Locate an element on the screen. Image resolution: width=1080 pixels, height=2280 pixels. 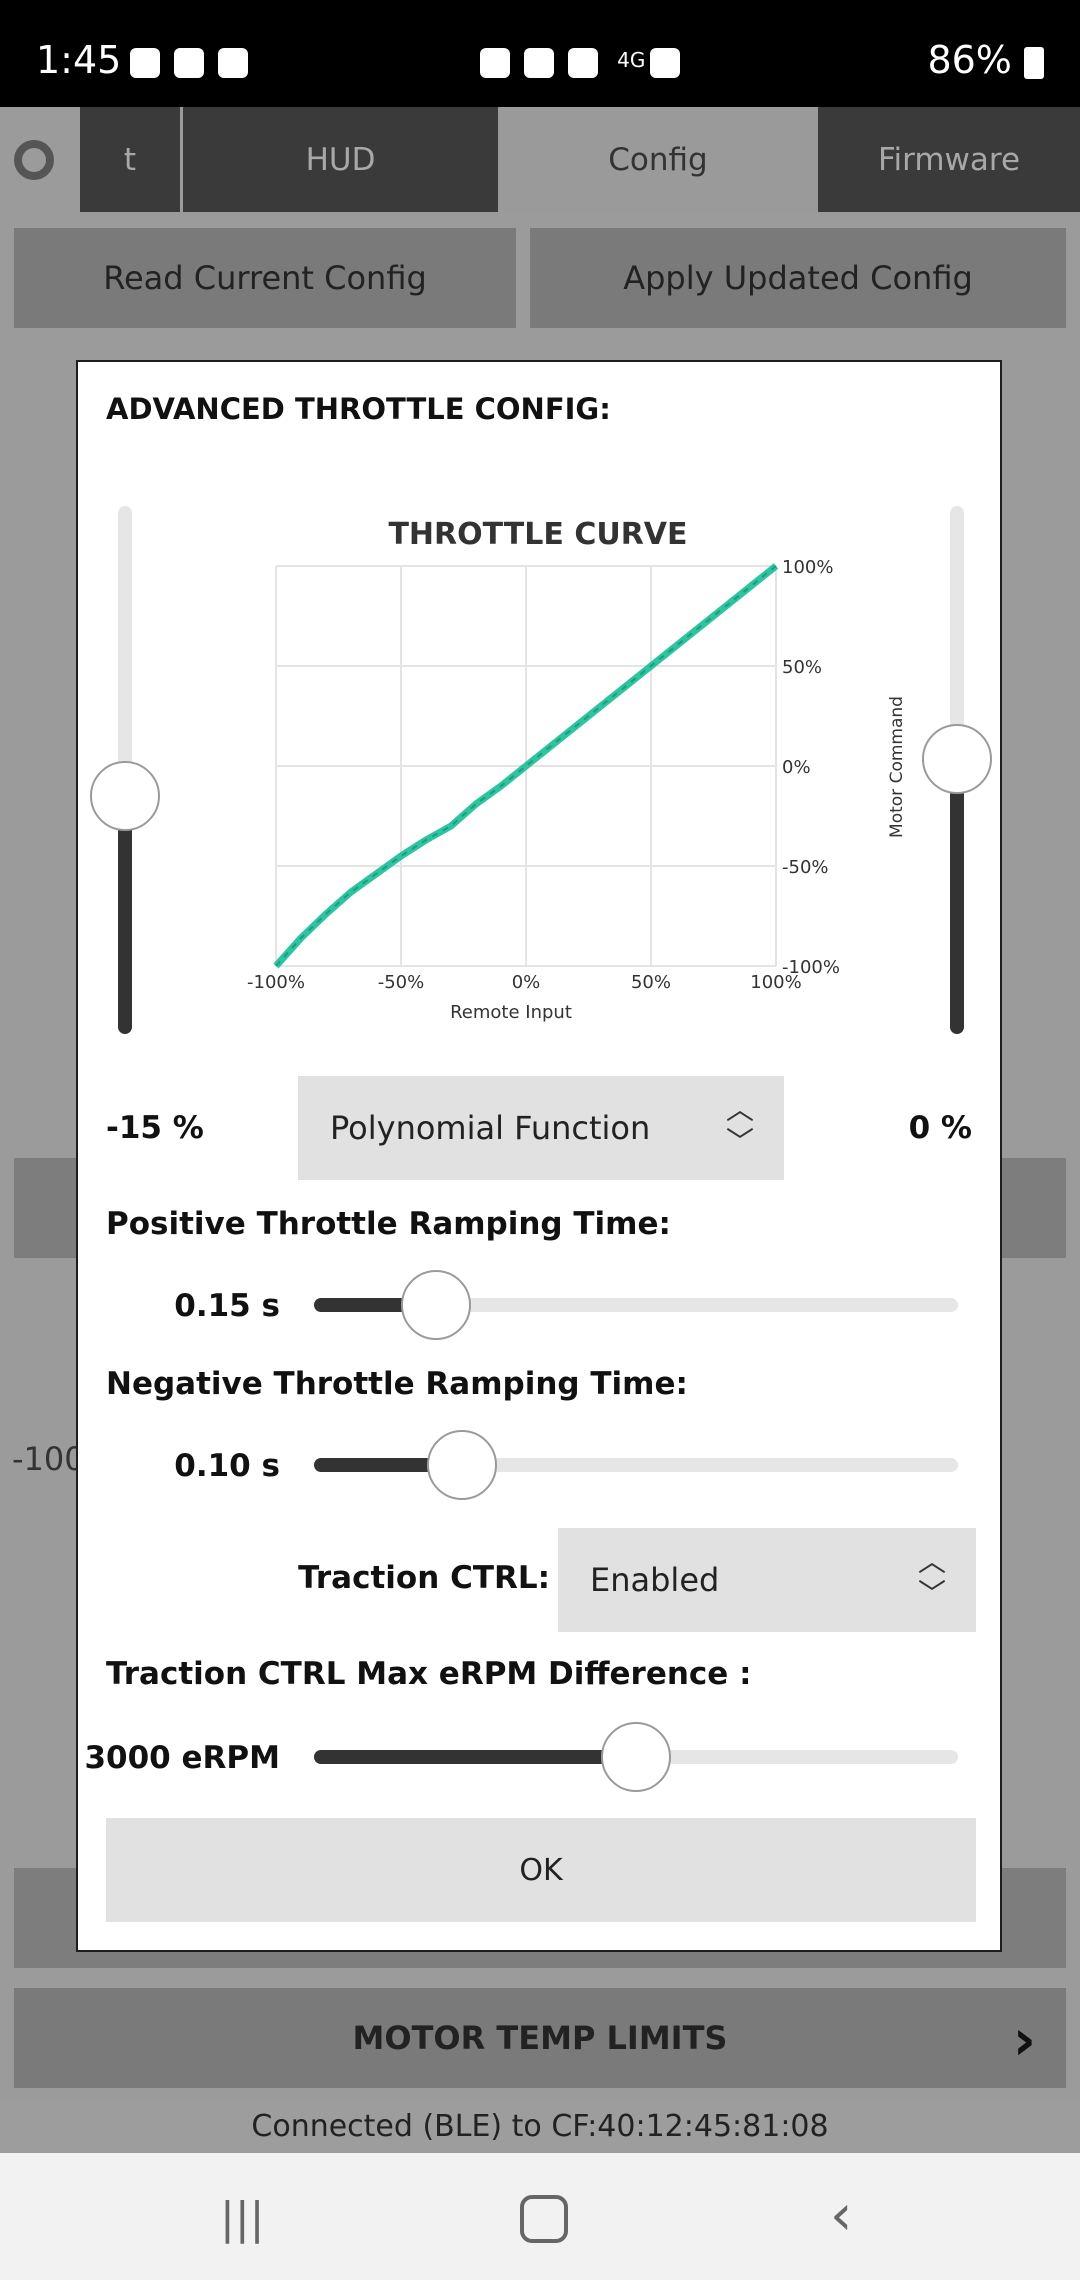
motor-temp-limits-button: MOTOR TEMP LIMITS › is located at coordinates (540, 2038).